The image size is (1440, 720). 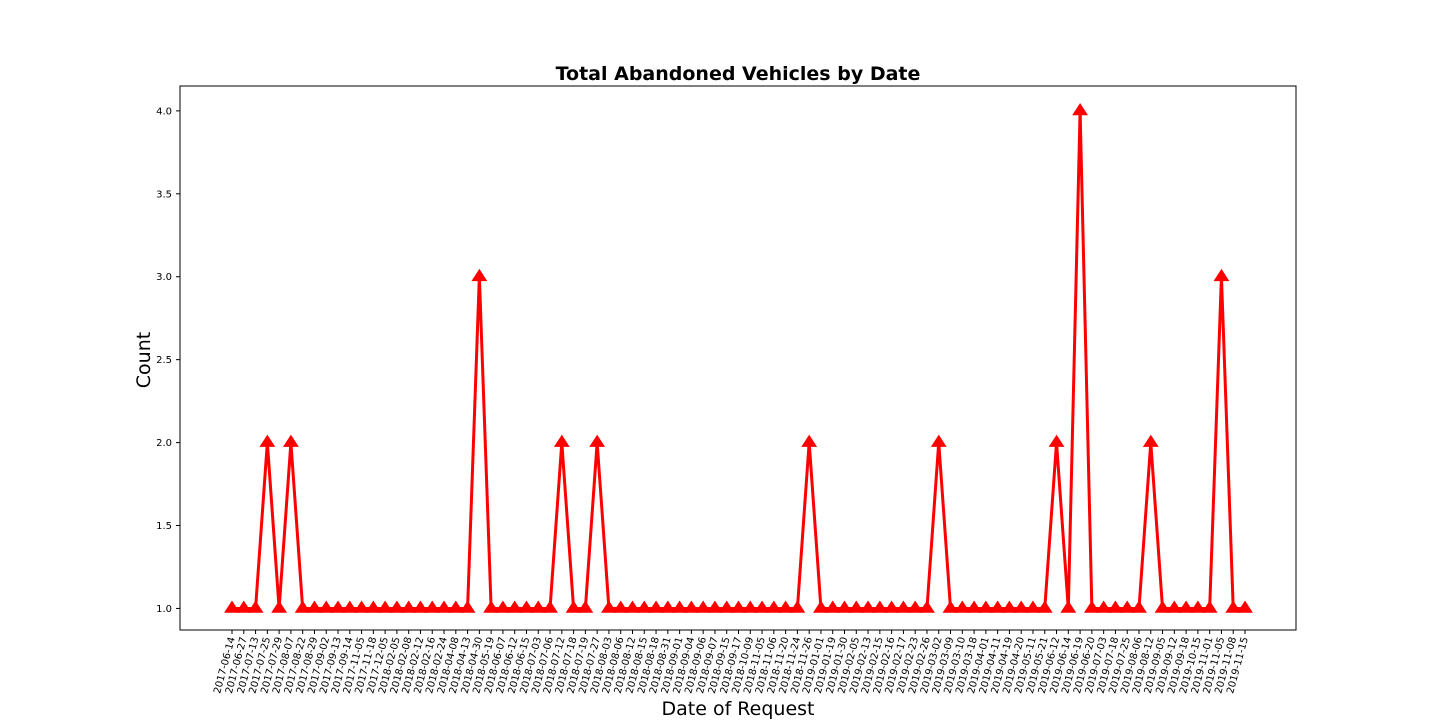 What do you see at coordinates (738, 74) in the screenshot?
I see `chart-title: Total Abandoned Vehicles by Date` at bounding box center [738, 74].